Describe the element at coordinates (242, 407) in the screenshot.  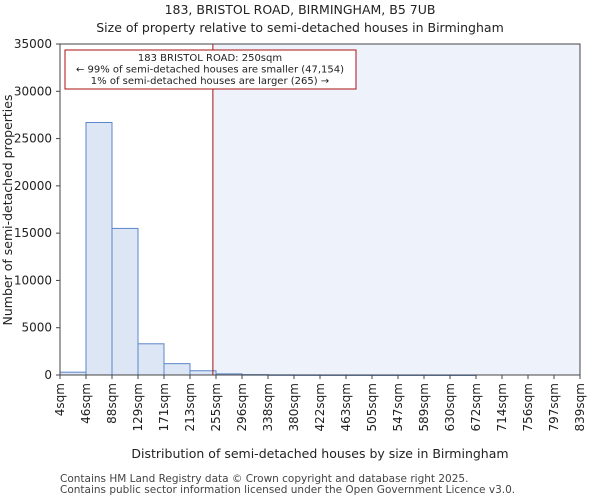
I see `x-tick-label: 296sqm` at that location.